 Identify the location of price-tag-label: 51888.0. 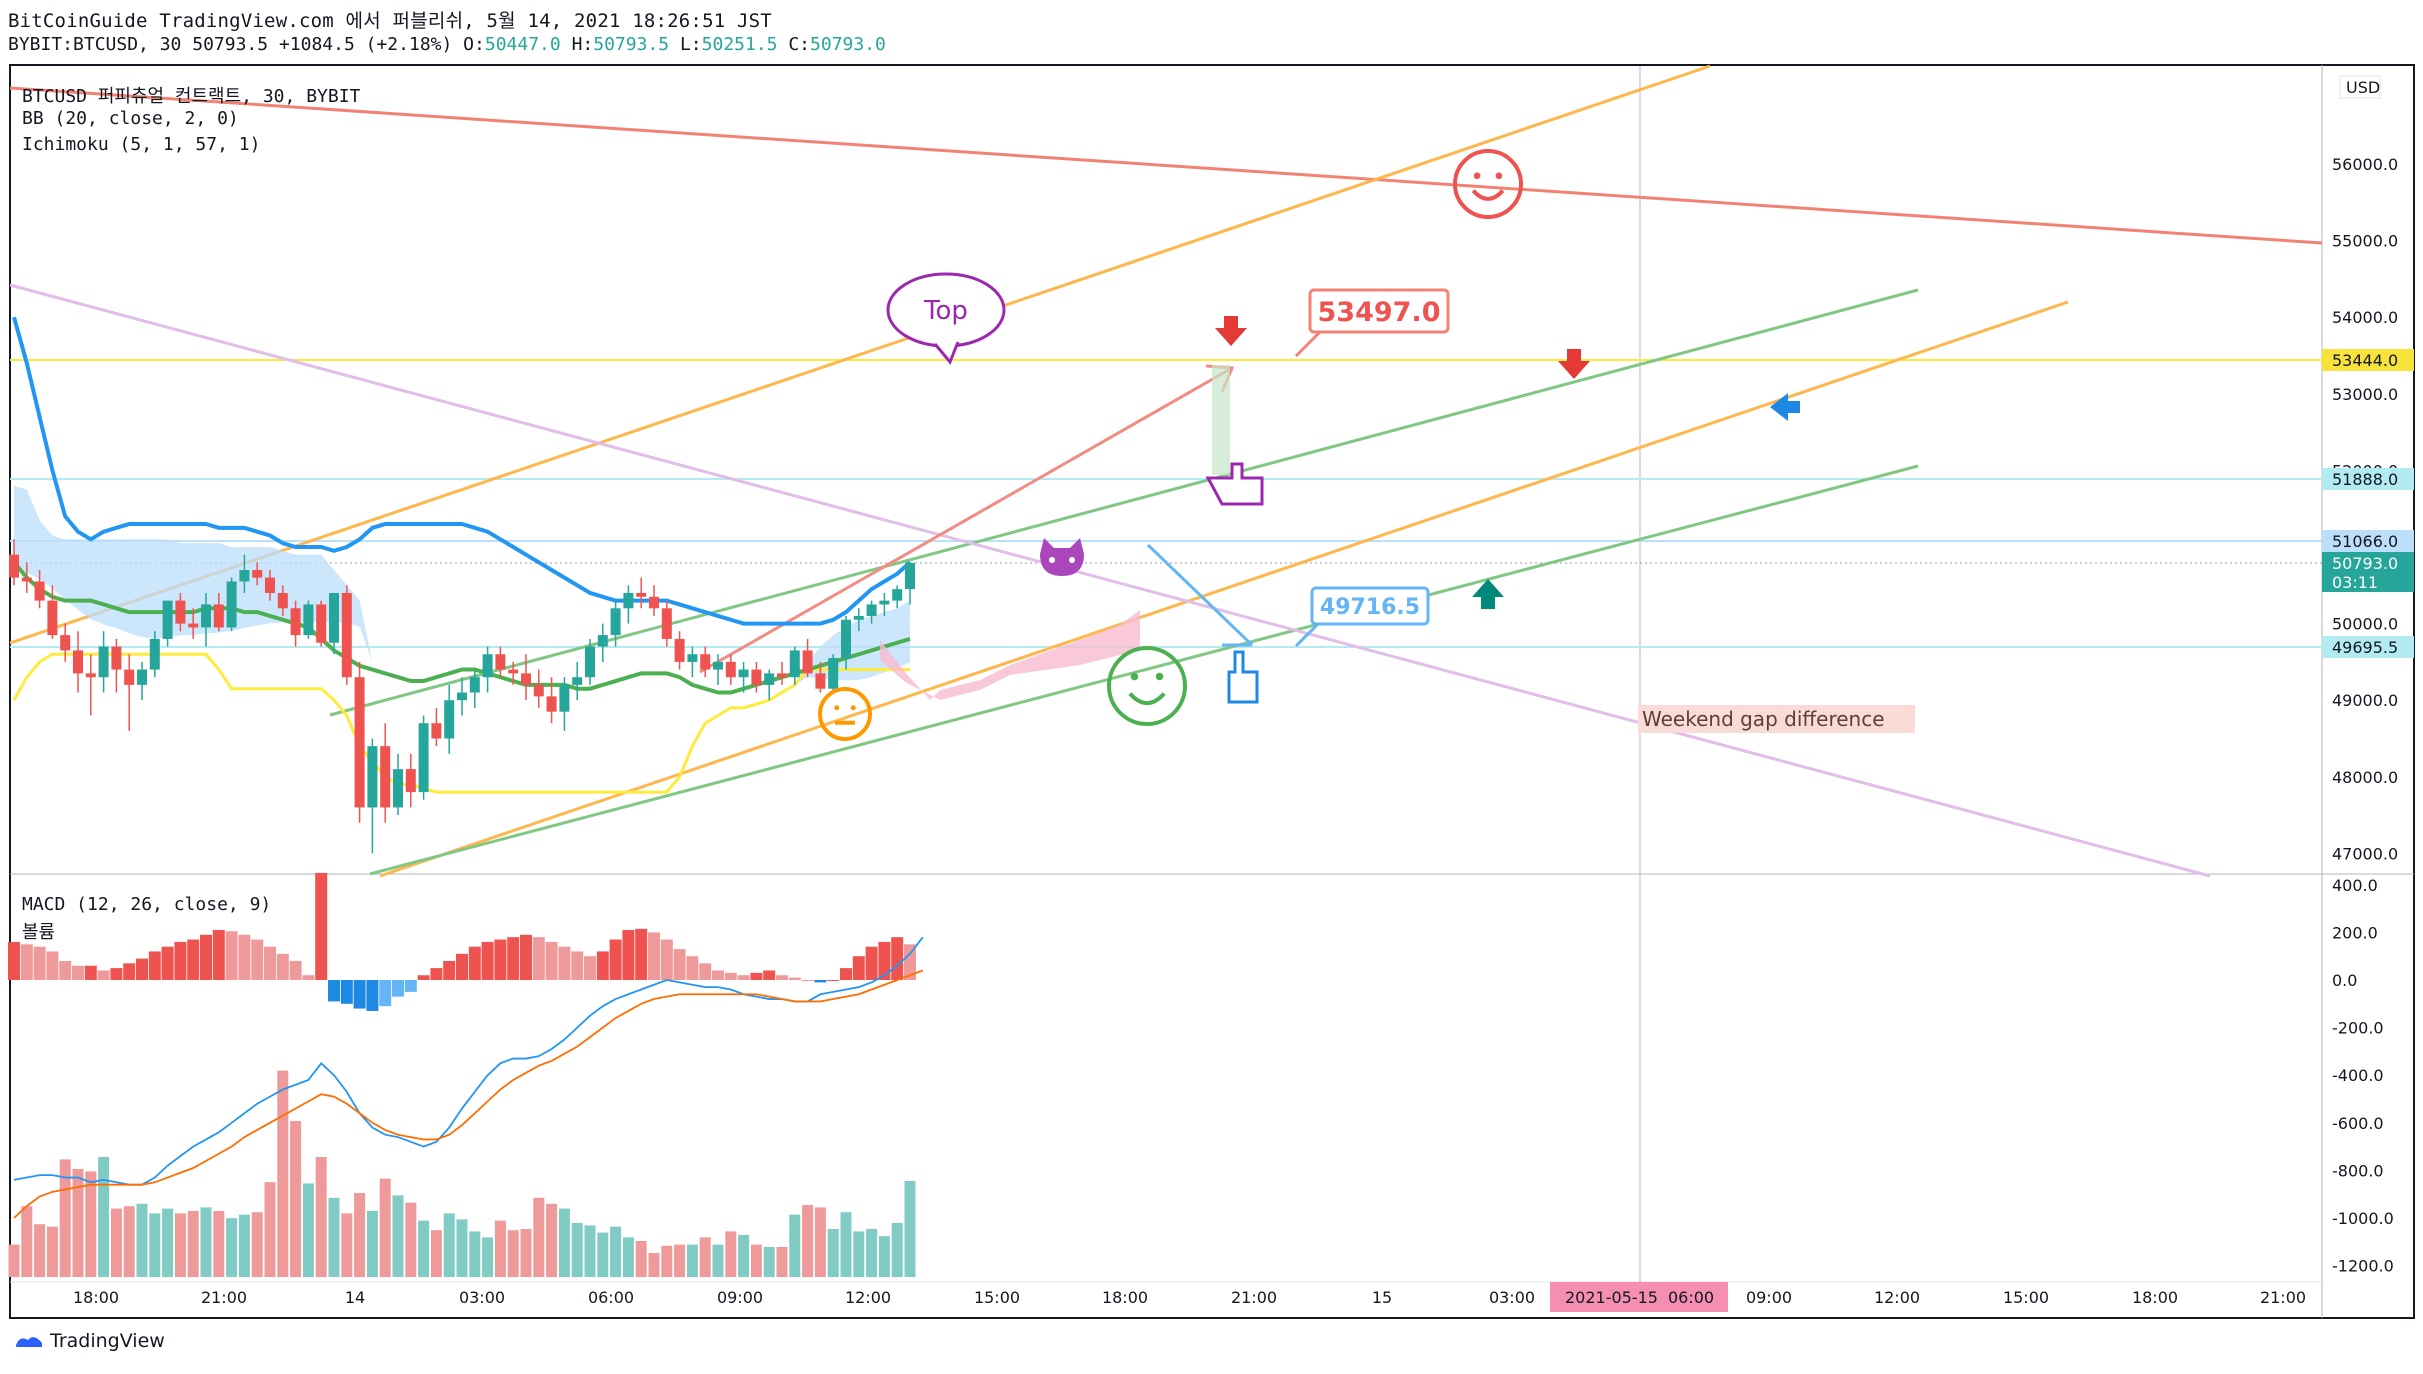
(2365, 479).